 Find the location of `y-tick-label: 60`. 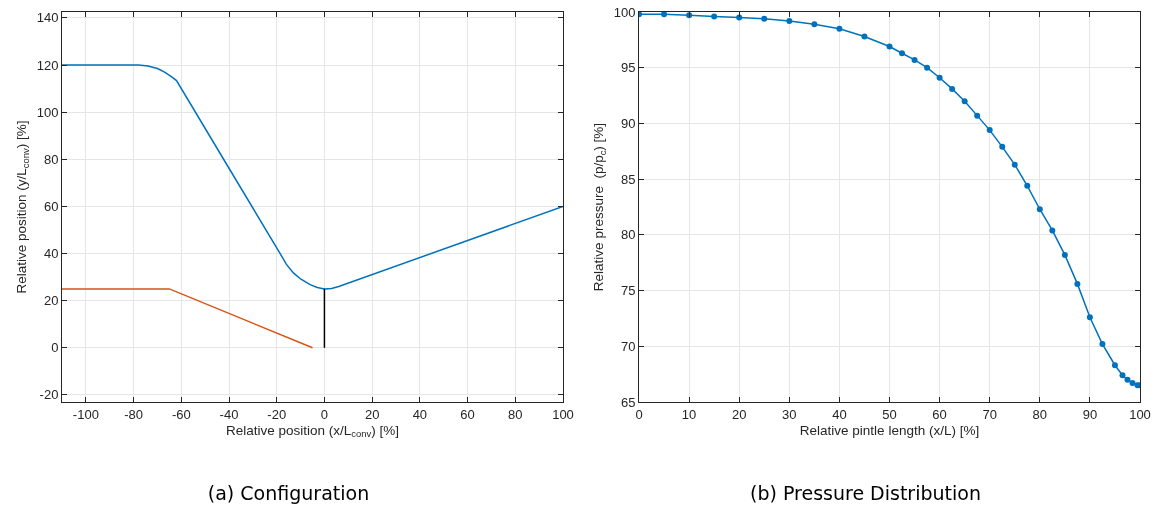

y-tick-label: 60 is located at coordinates (51, 206).